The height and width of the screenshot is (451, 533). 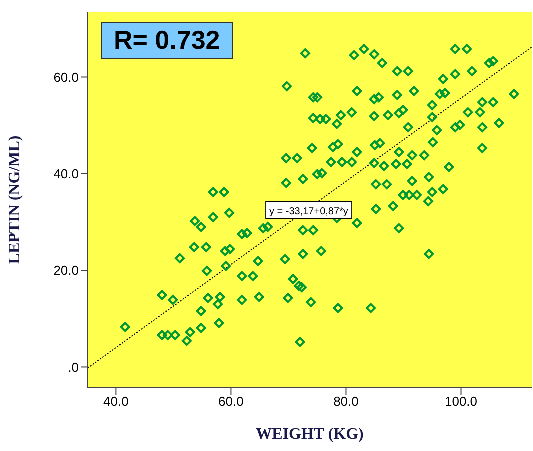 I want to click on y-tick-label: 20.0, so click(x=66, y=270).